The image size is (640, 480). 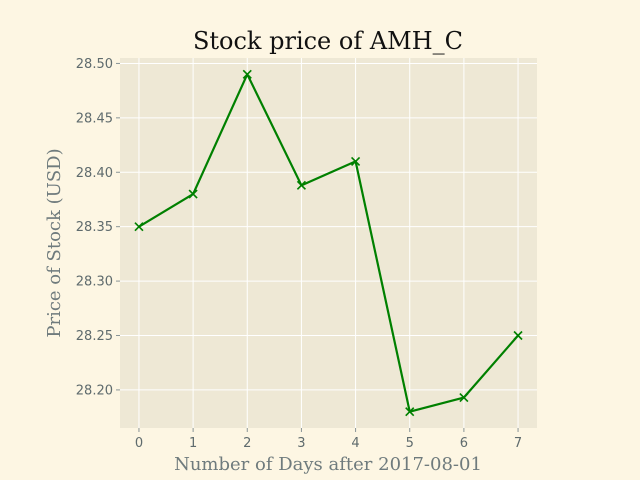 What do you see at coordinates (94, 227) in the screenshot?
I see `y-tick-label: 28.35` at bounding box center [94, 227].